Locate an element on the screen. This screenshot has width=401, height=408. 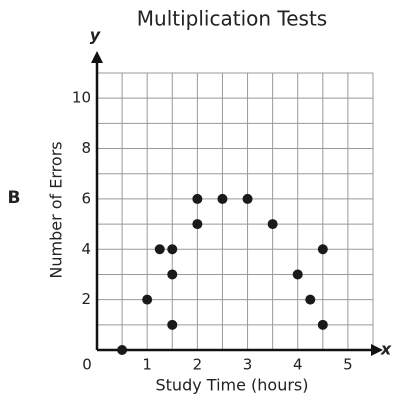
y-axis-arrow is located at coordinates (97, 57).